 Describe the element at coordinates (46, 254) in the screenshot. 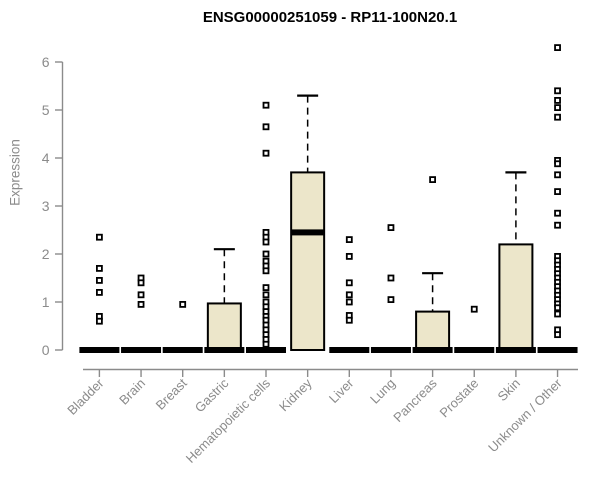

I see `y-tick-label: 2` at that location.